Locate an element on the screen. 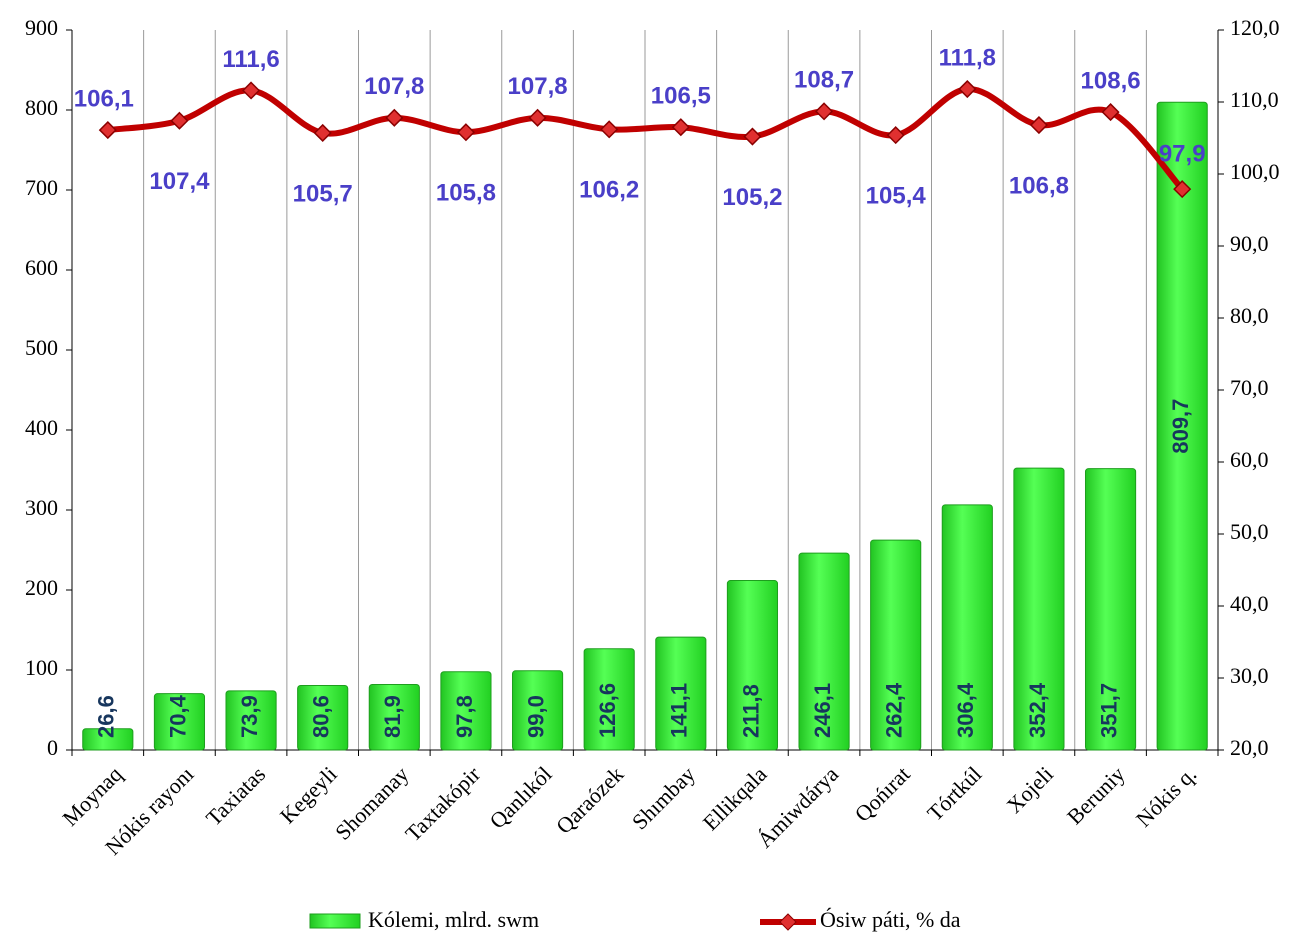 This screenshot has width=1308, height=945. y-tick-label: 900 is located at coordinates (41, 27).